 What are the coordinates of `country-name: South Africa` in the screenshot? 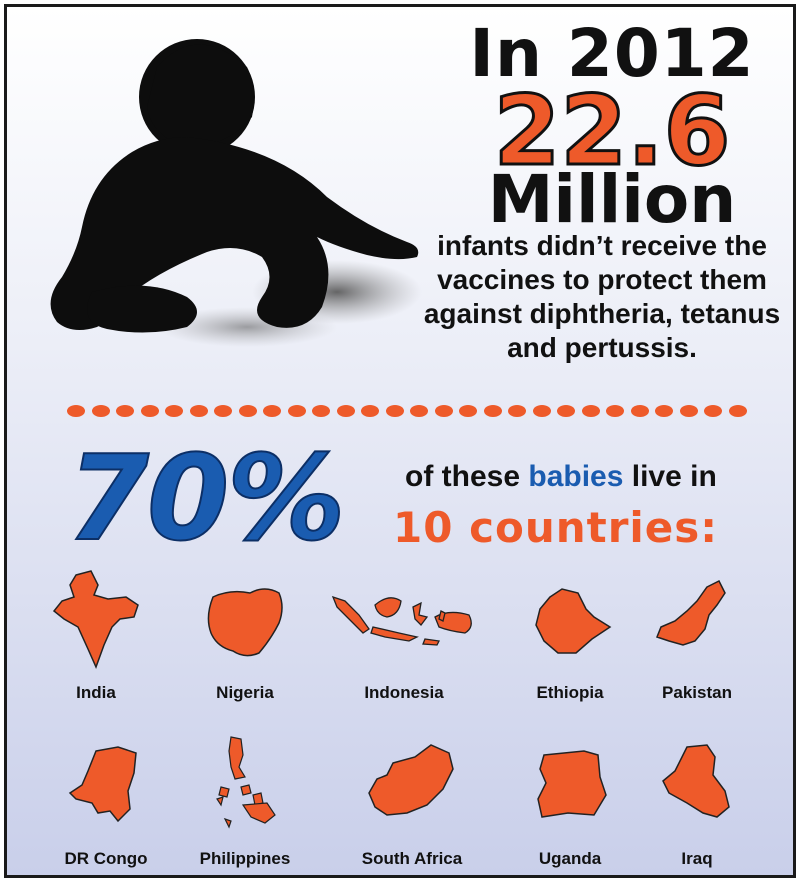 It's located at (412, 858).